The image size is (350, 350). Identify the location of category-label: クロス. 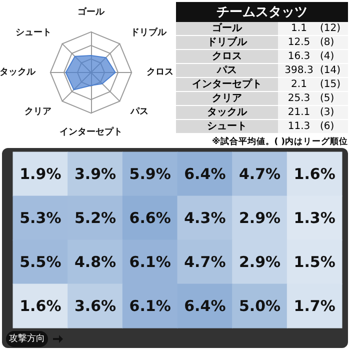
(227, 56).